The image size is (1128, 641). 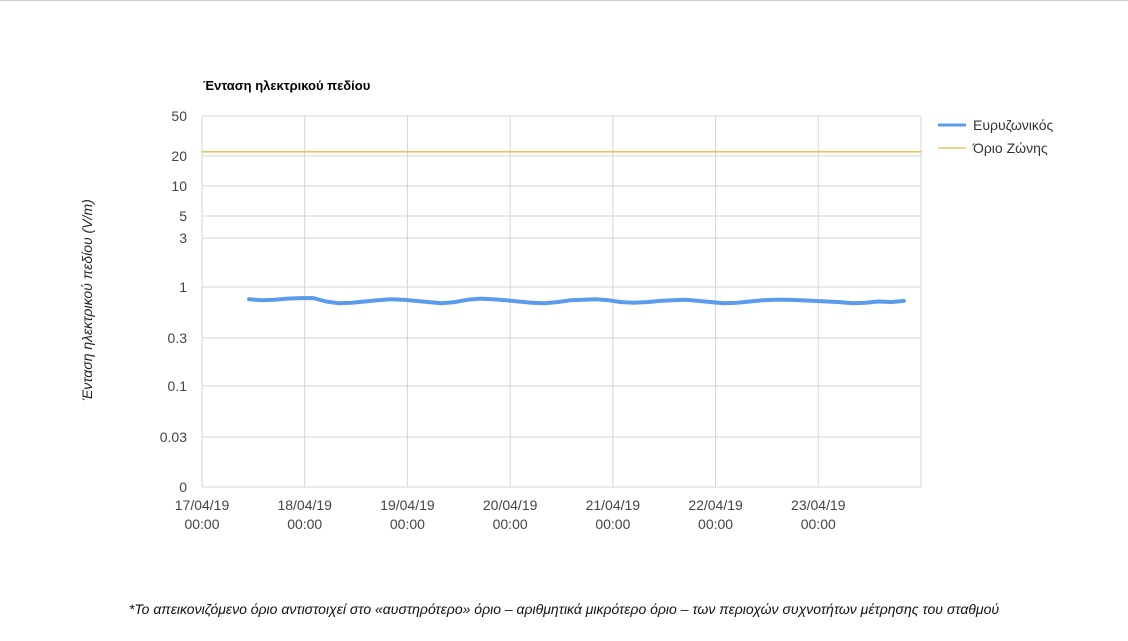 What do you see at coordinates (818, 505) in the screenshot?
I see `x-tick-date: 23/04/19` at bounding box center [818, 505].